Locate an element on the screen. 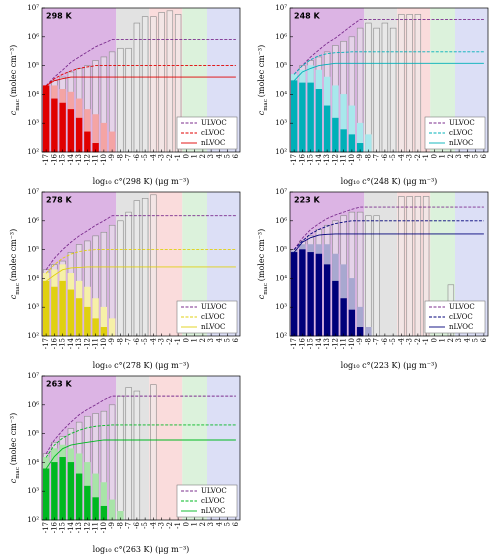 This screenshot has height=557, width=500. x-tick-label: 0 is located at coordinates (434, 156).